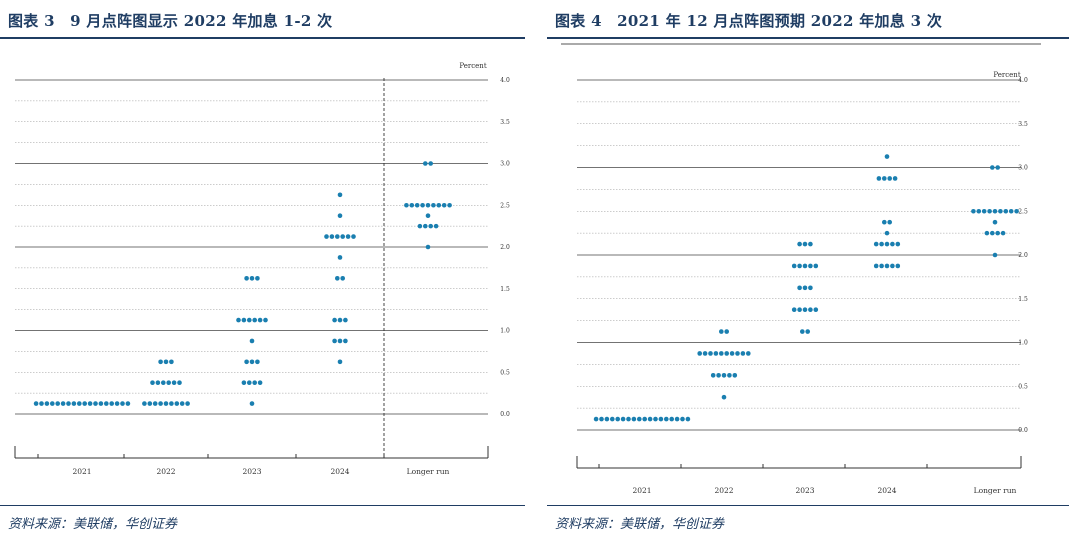 The image size is (1069, 540). Describe the element at coordinates (1023, 124) in the screenshot. I see `y-tick-label: 3.5` at that location.